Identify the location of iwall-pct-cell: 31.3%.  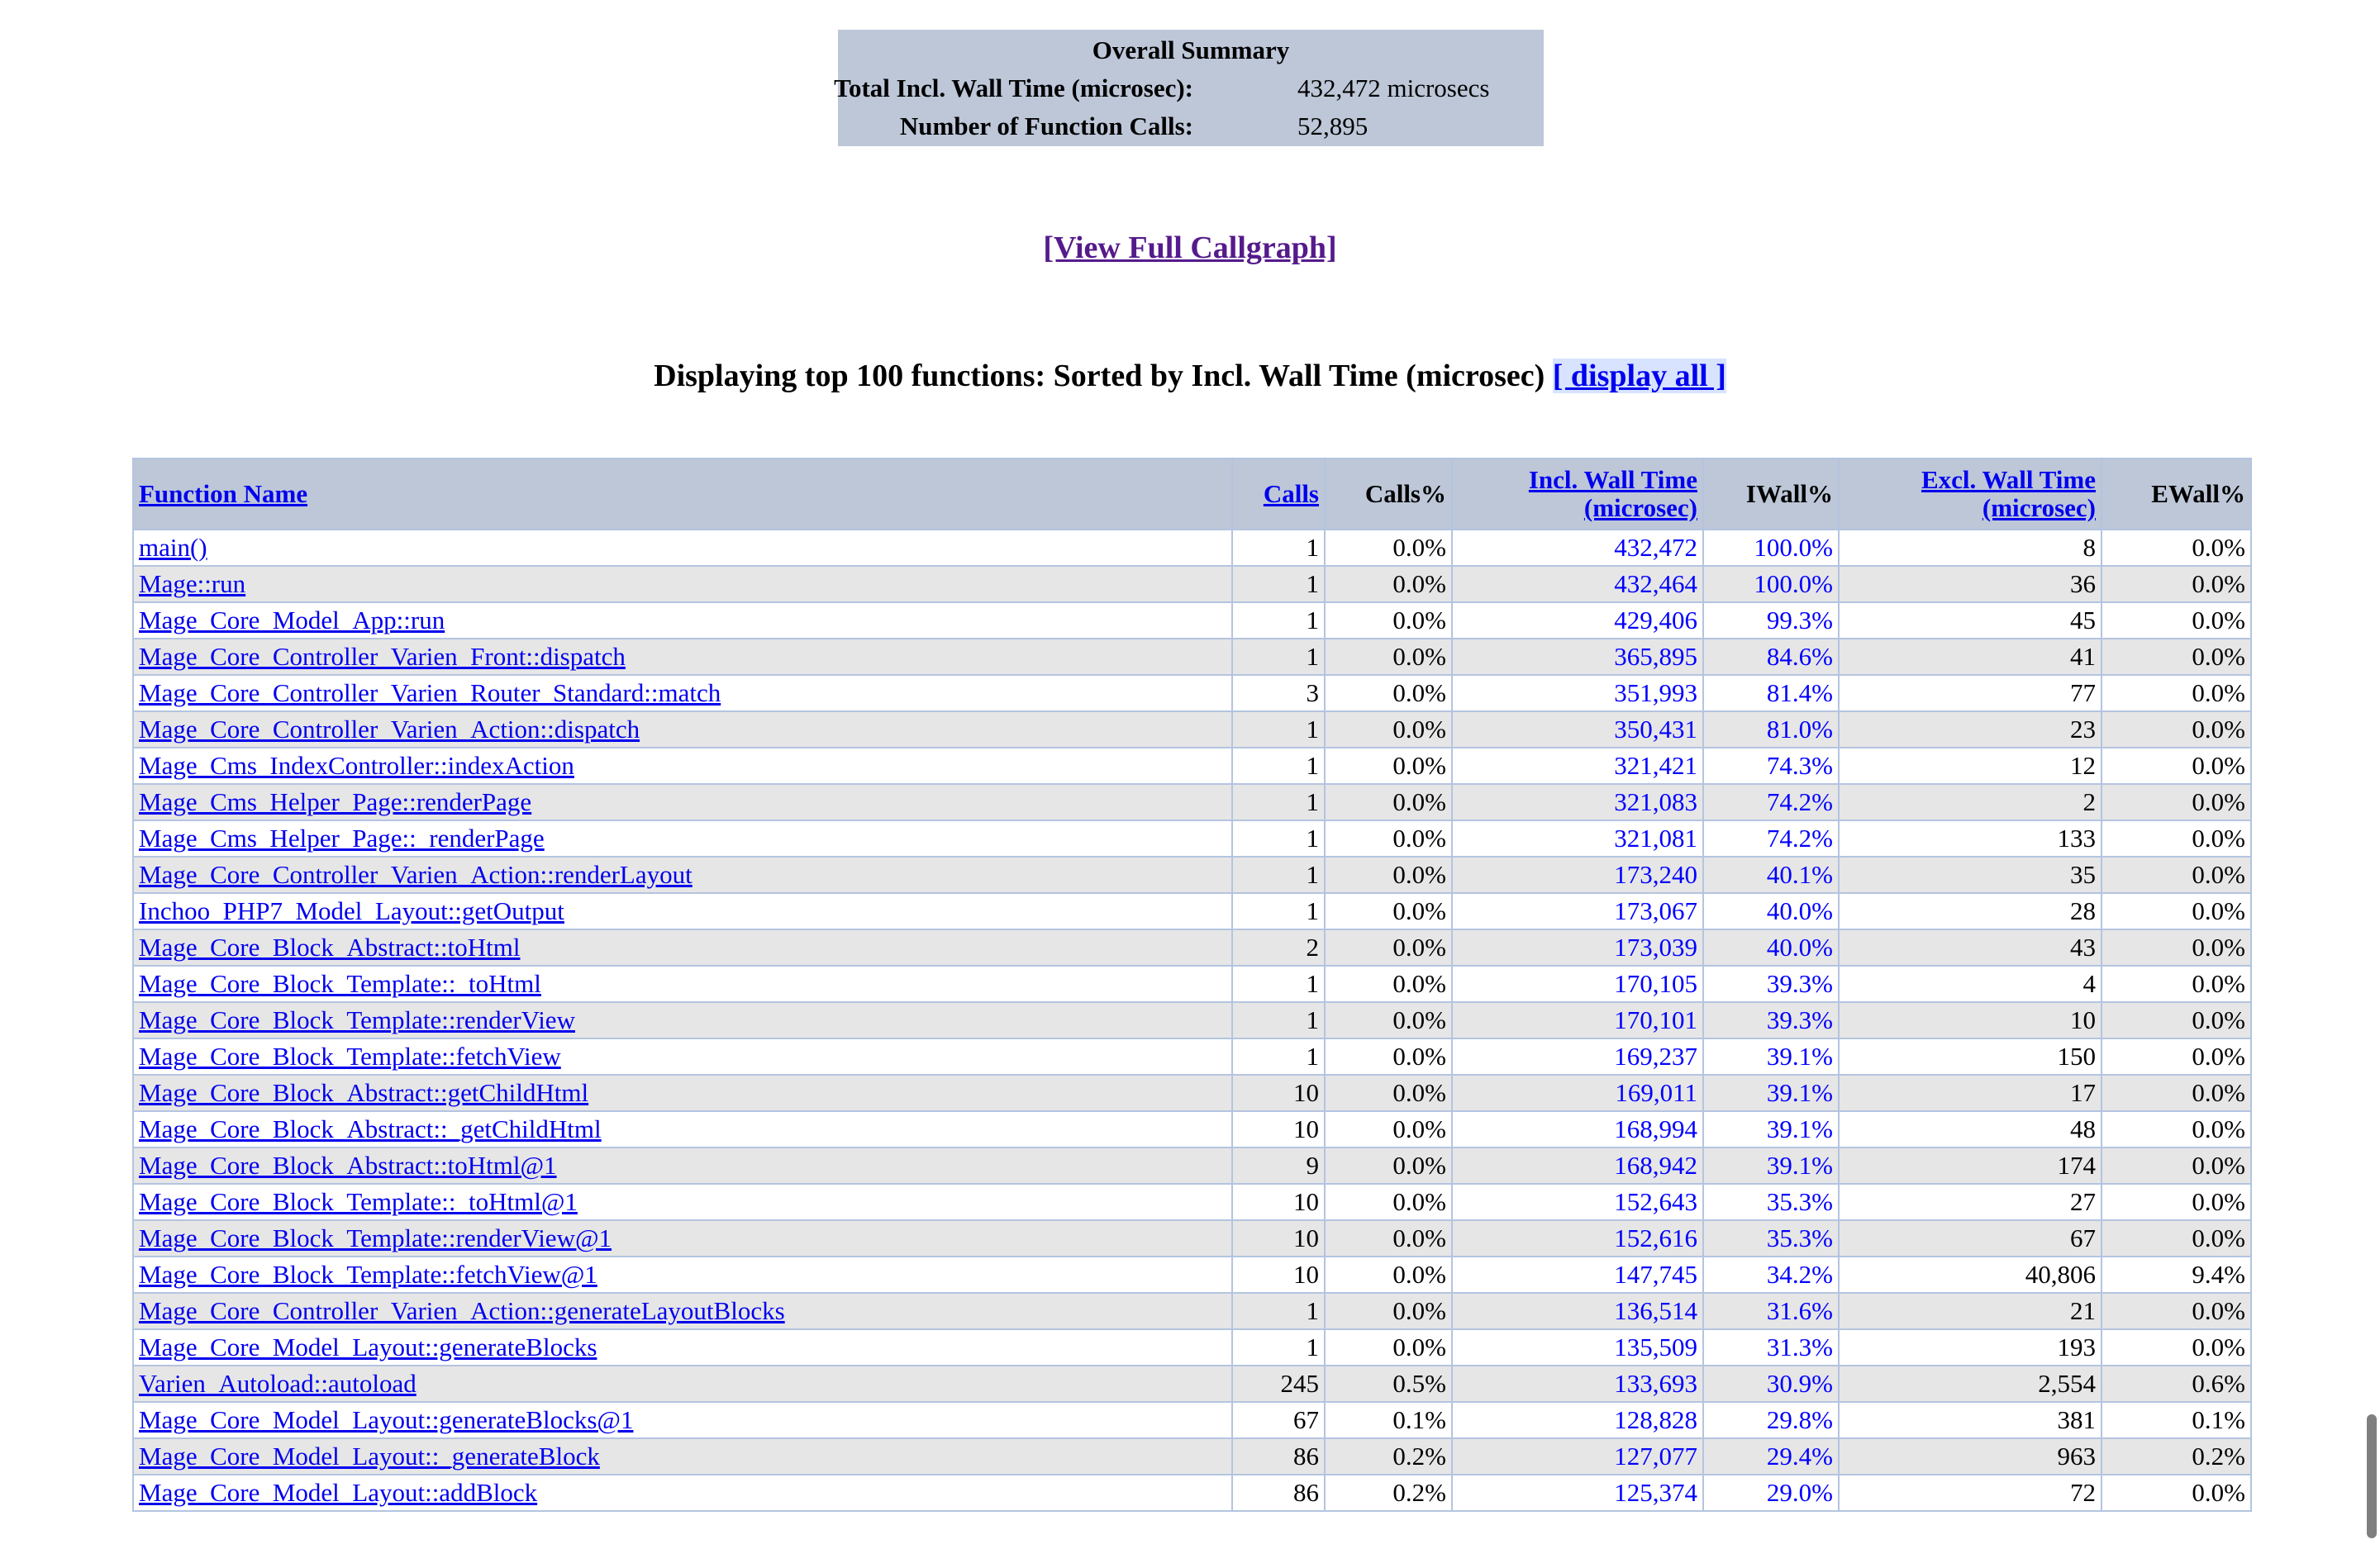
(1771, 1347).